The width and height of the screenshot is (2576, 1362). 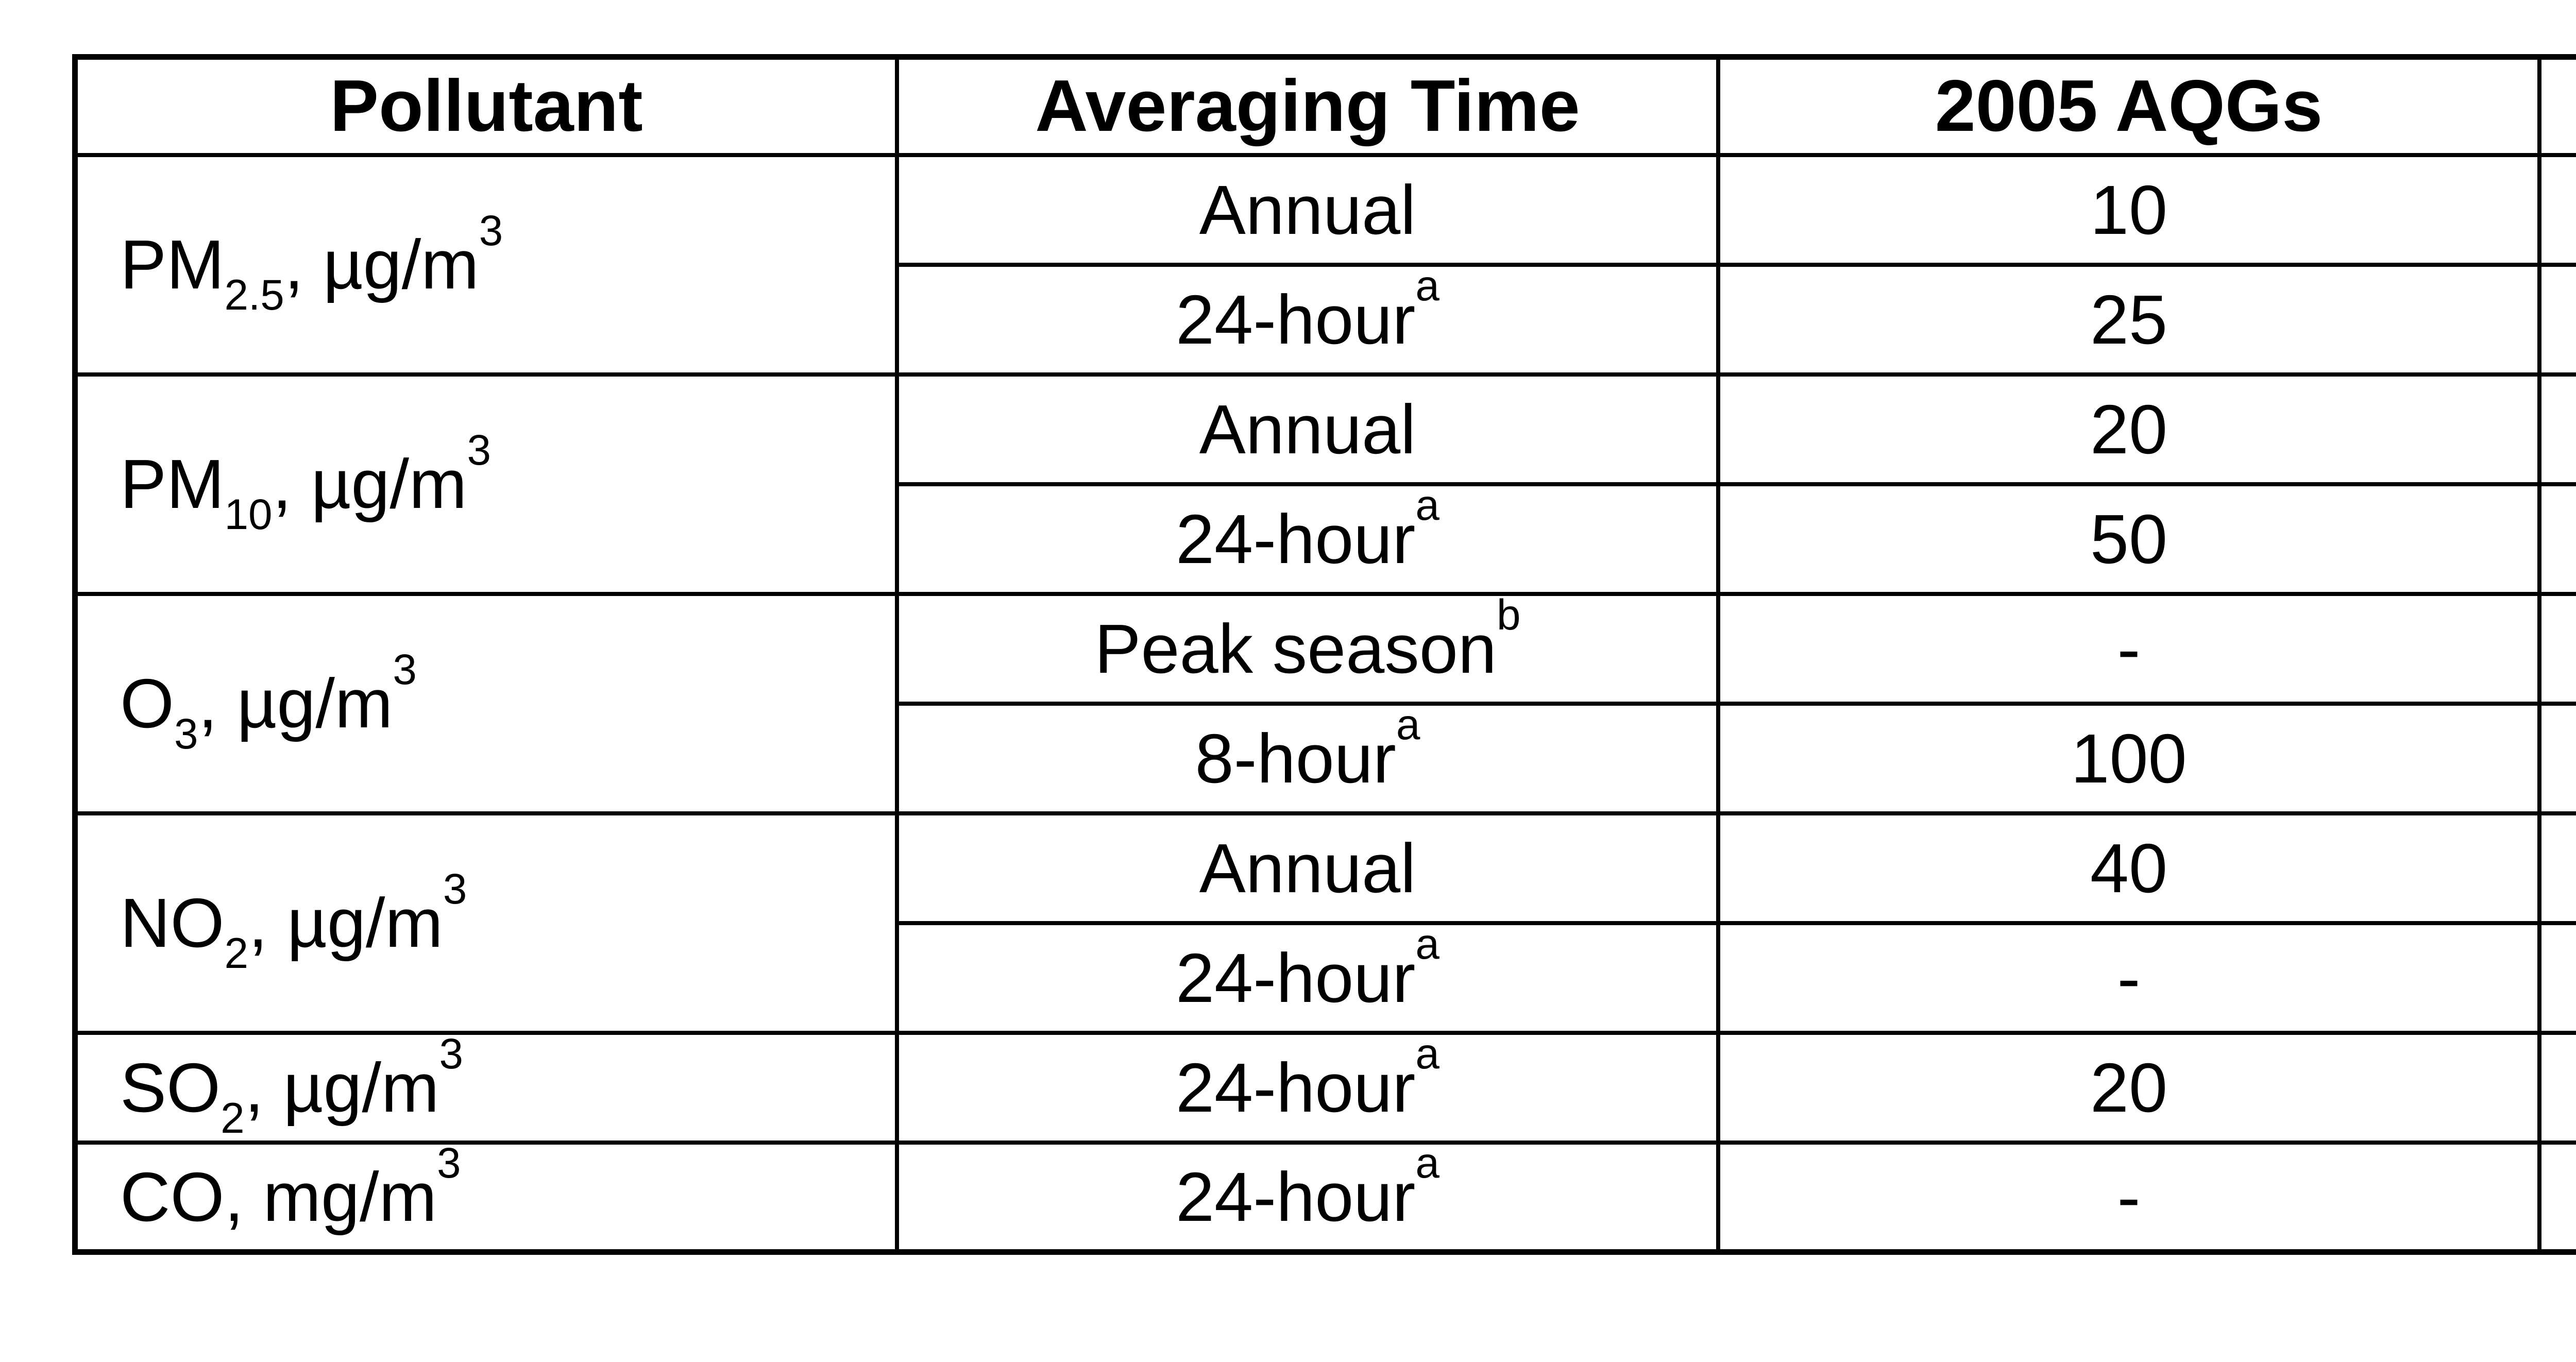 I want to click on pollutant-base: CO, so click(x=172, y=1196).